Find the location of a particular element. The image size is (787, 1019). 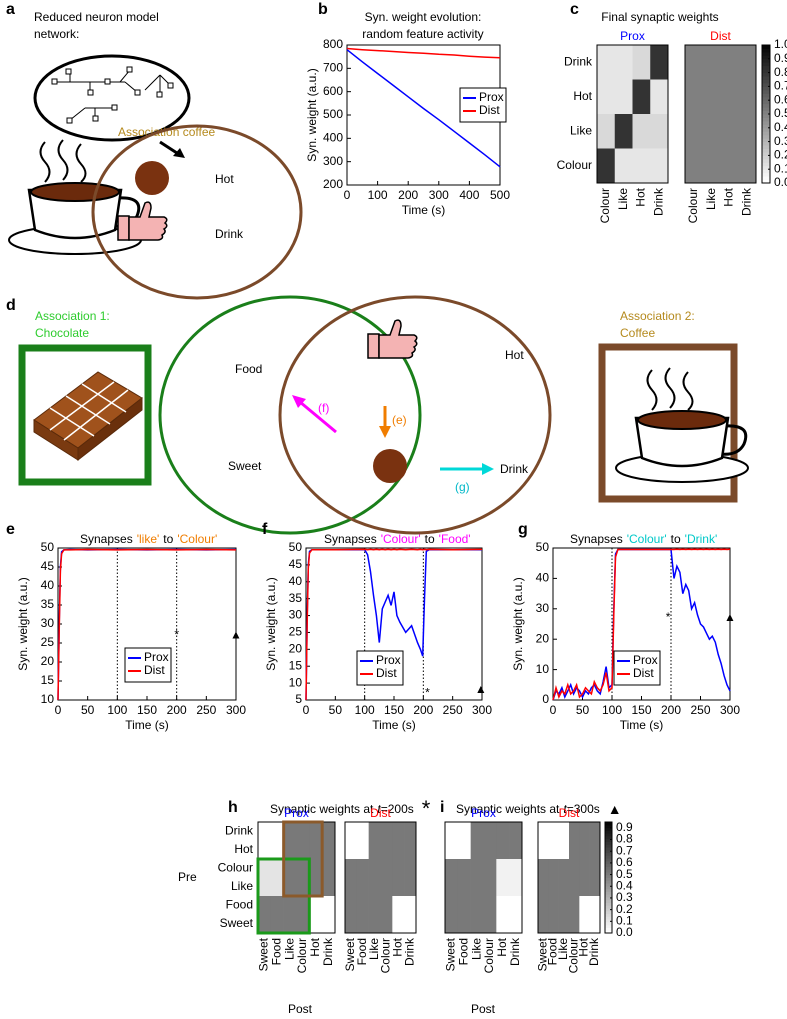

chart-title: Final synaptic weights is located at coordinates (659, 17).